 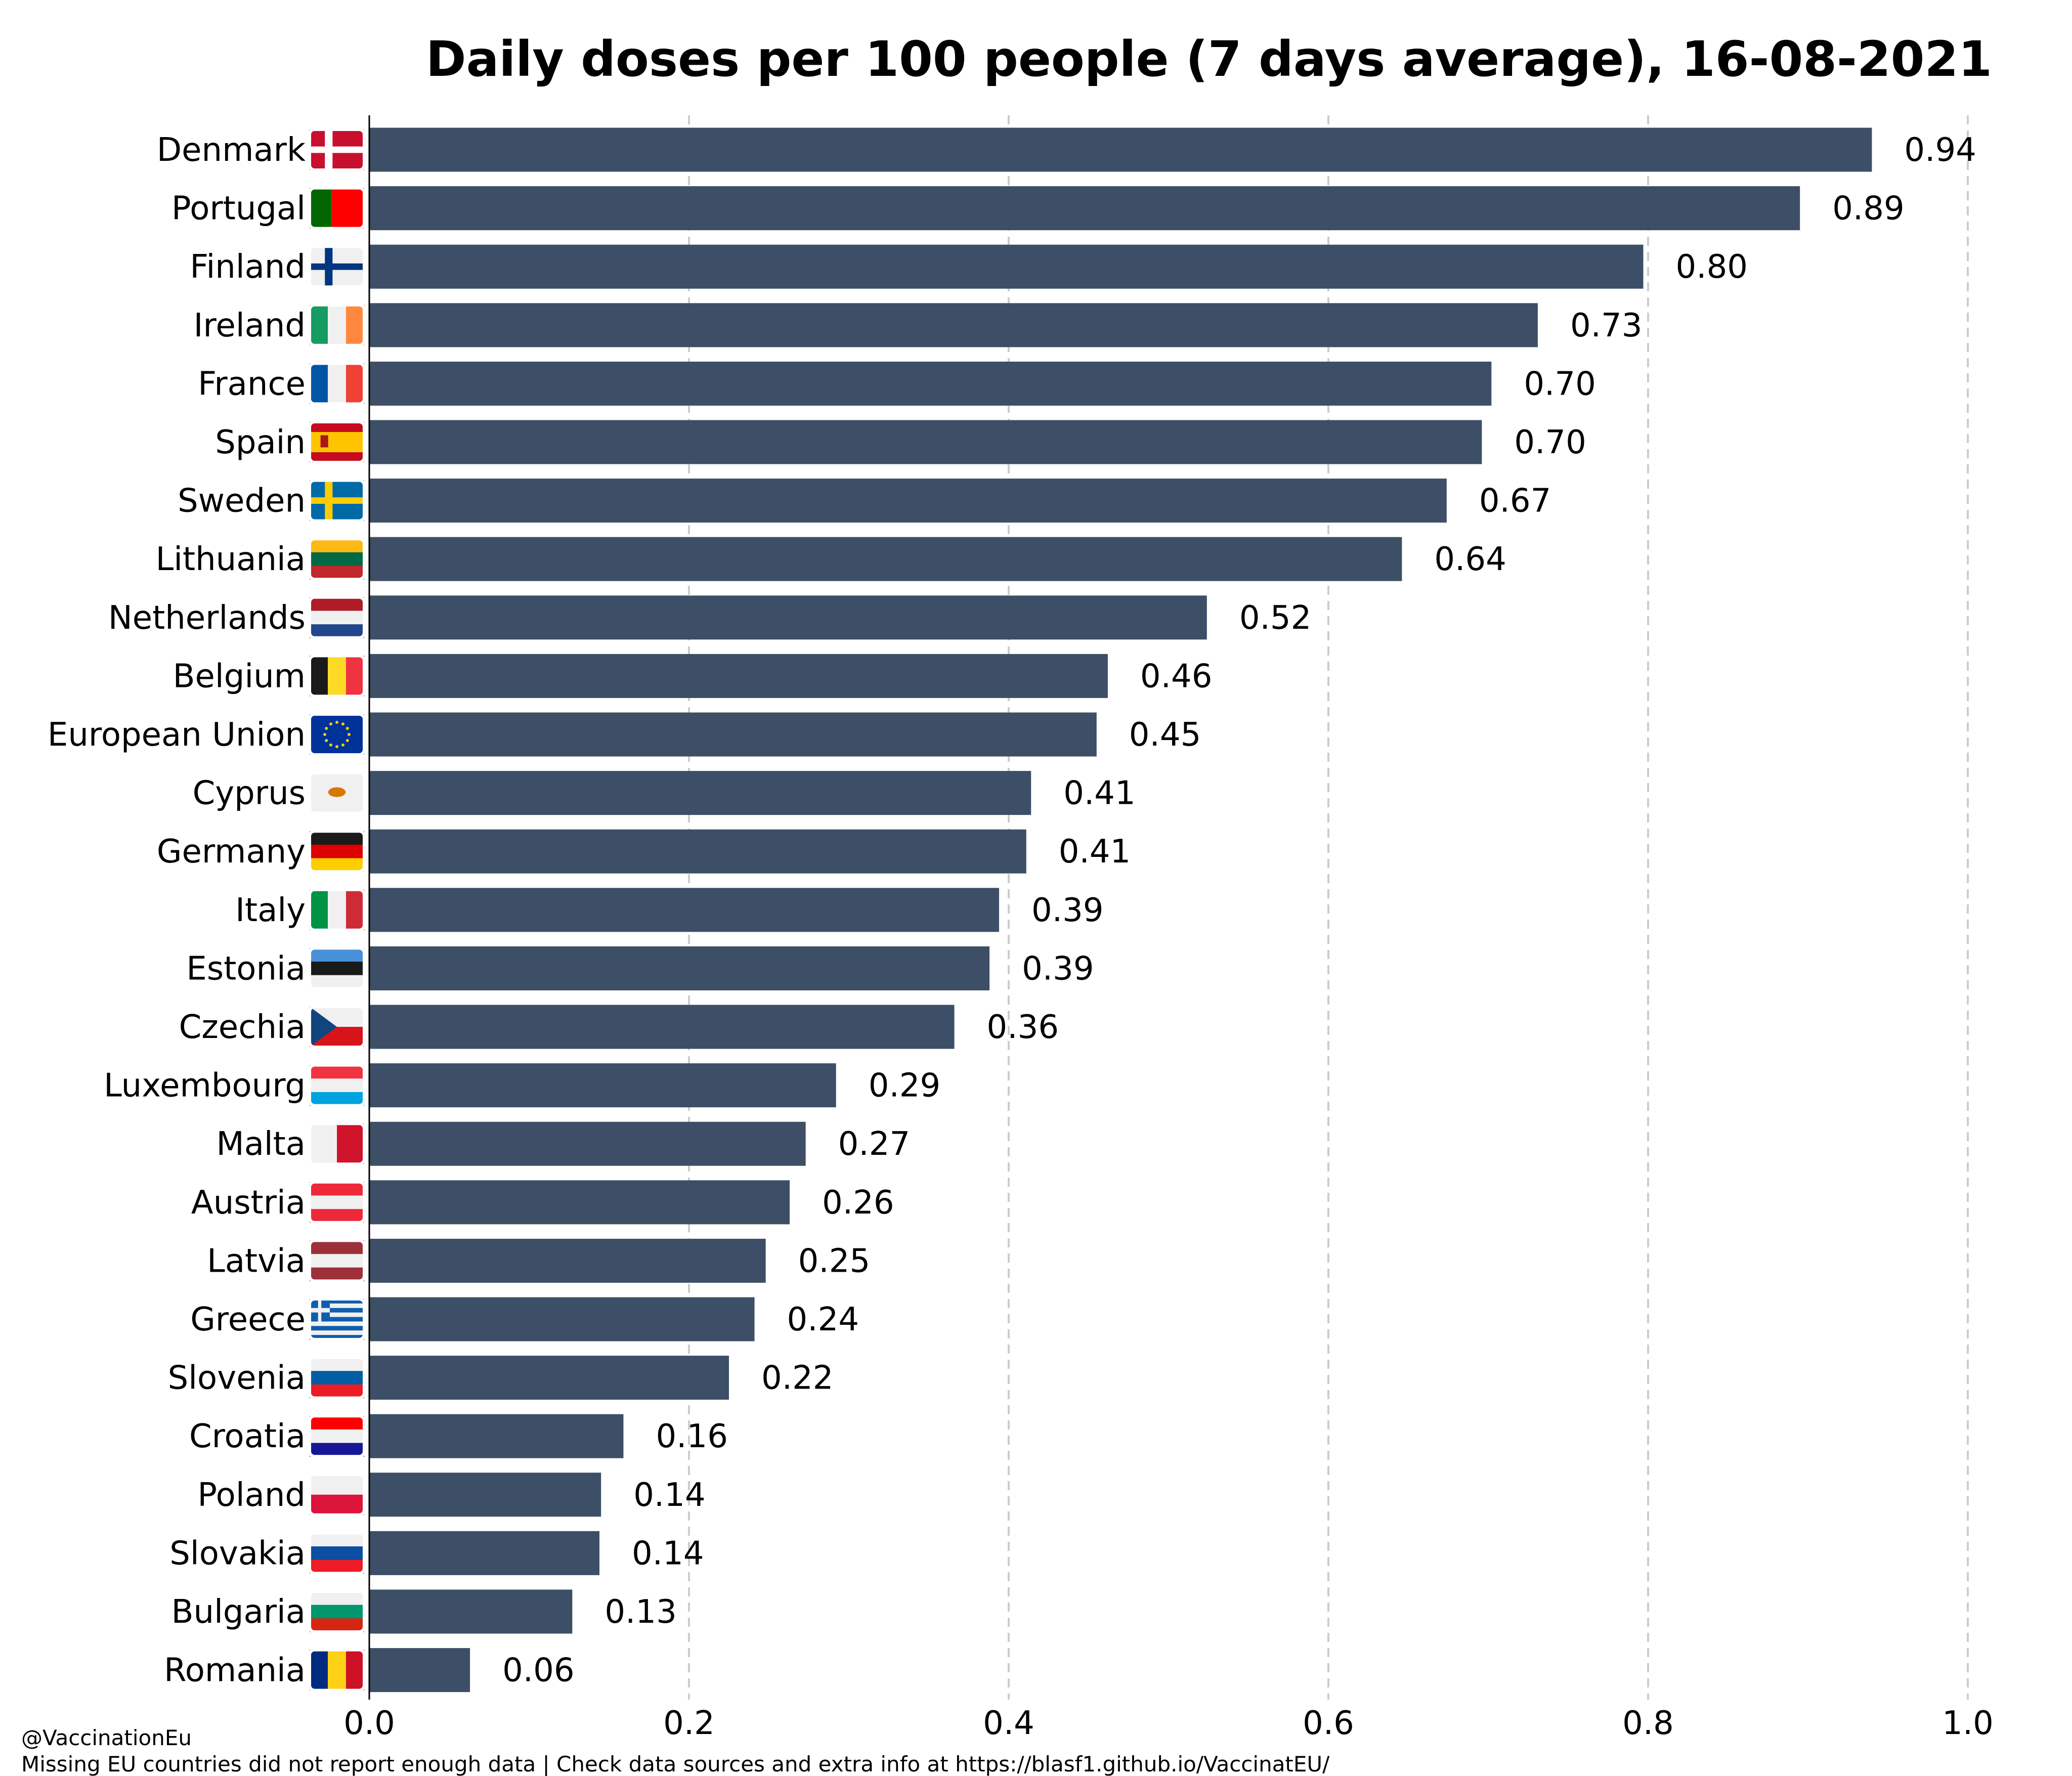 I want to click on greece-flag-icon, so click(x=337, y=1319).